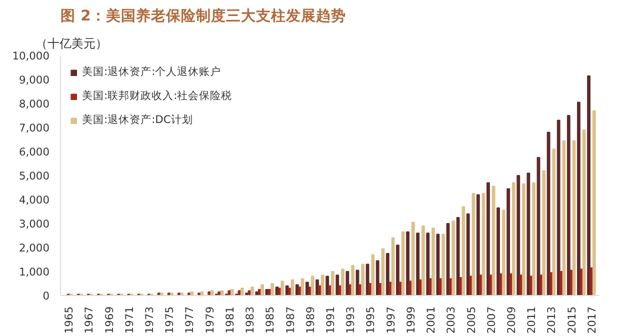 The height and width of the screenshot is (336, 629). Describe the element at coordinates (169, 320) in the screenshot. I see `x-tick-label: 1975` at that location.